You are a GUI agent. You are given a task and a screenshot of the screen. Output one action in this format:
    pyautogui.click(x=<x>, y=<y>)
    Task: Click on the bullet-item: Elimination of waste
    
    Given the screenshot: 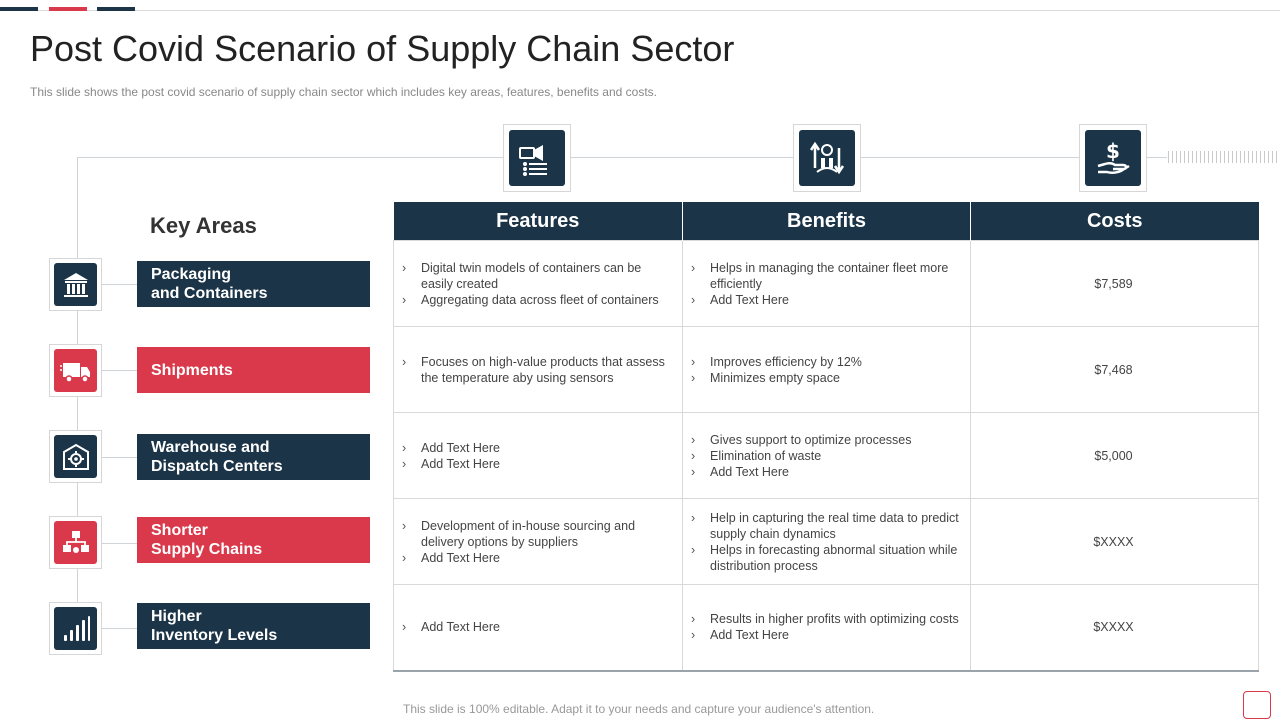 What is the action you would take?
    pyautogui.click(x=825, y=456)
    